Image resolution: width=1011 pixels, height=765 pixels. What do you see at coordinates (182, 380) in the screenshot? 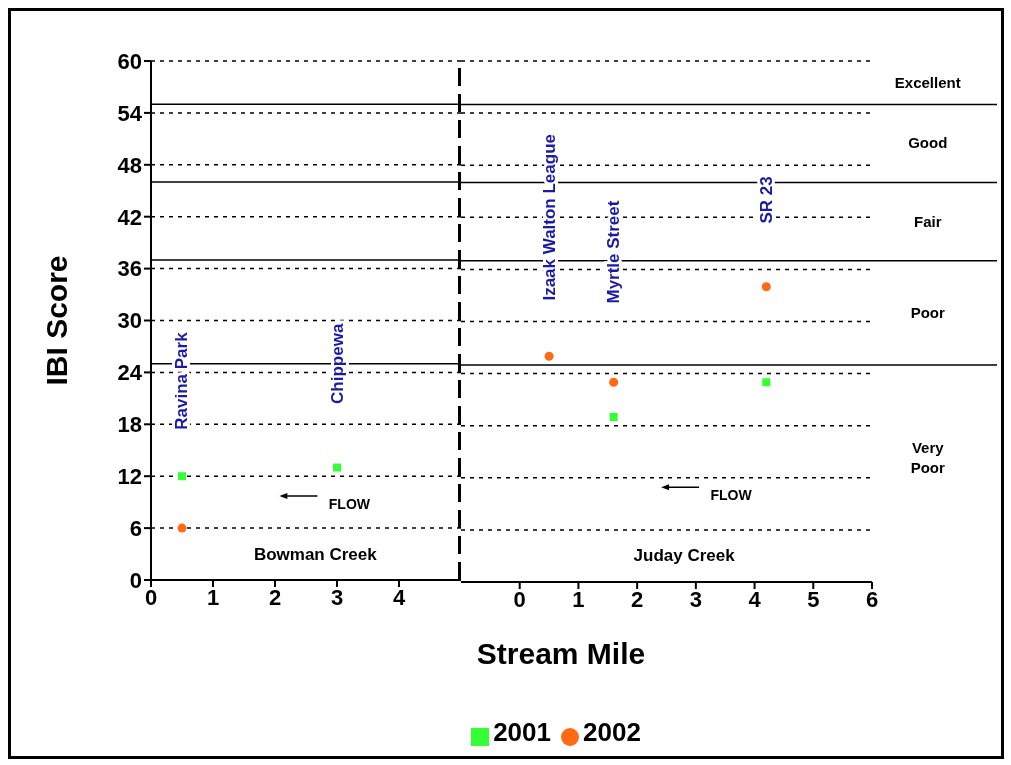
I see `annotation: Ravina Park` at bounding box center [182, 380].